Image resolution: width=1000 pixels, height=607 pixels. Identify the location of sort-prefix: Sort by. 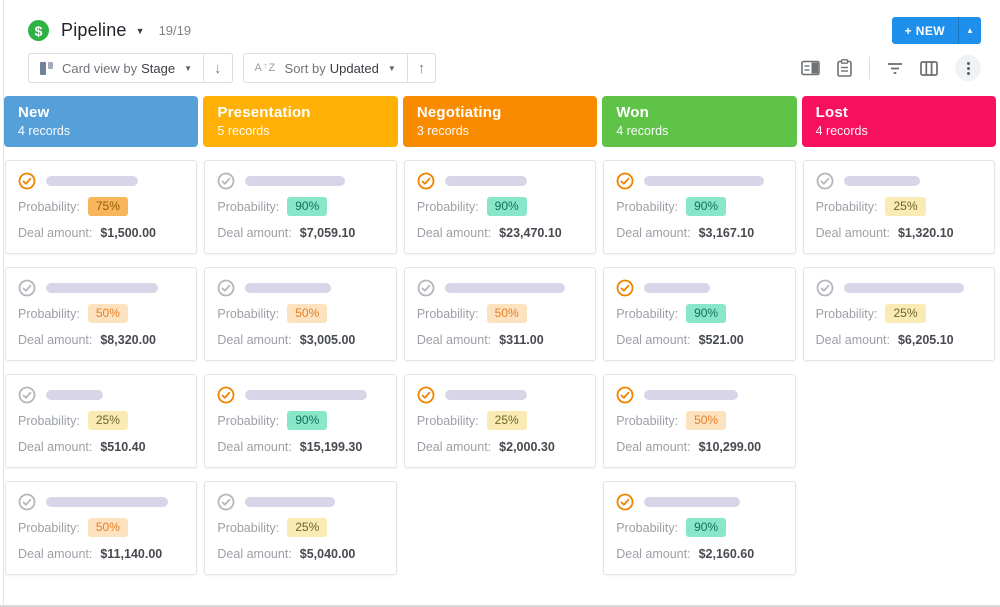
(305, 68).